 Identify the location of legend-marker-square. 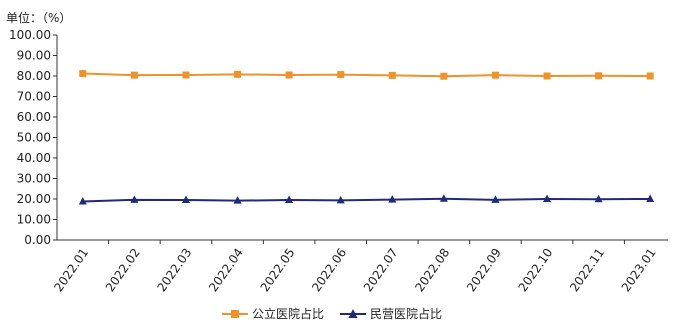
(235, 314).